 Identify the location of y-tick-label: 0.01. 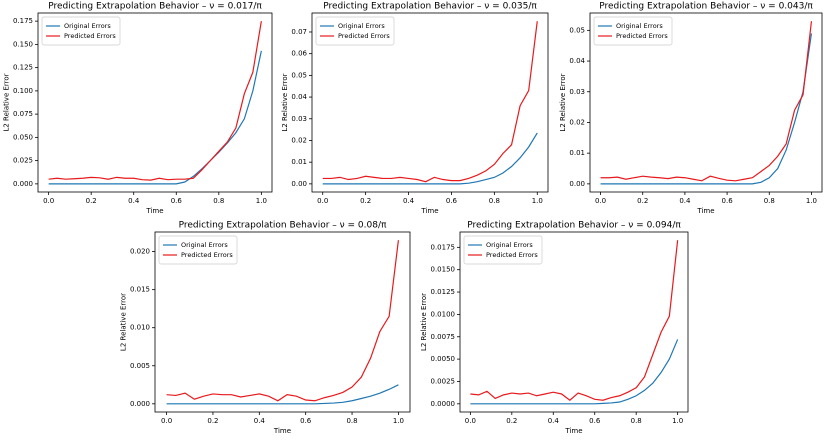
(577, 153).